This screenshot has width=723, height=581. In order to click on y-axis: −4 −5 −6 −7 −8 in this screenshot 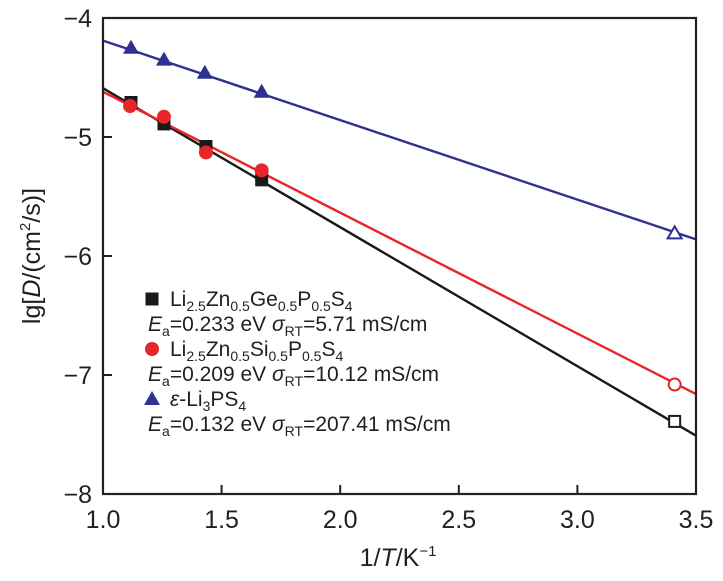, I will do `click(87, 257)`.